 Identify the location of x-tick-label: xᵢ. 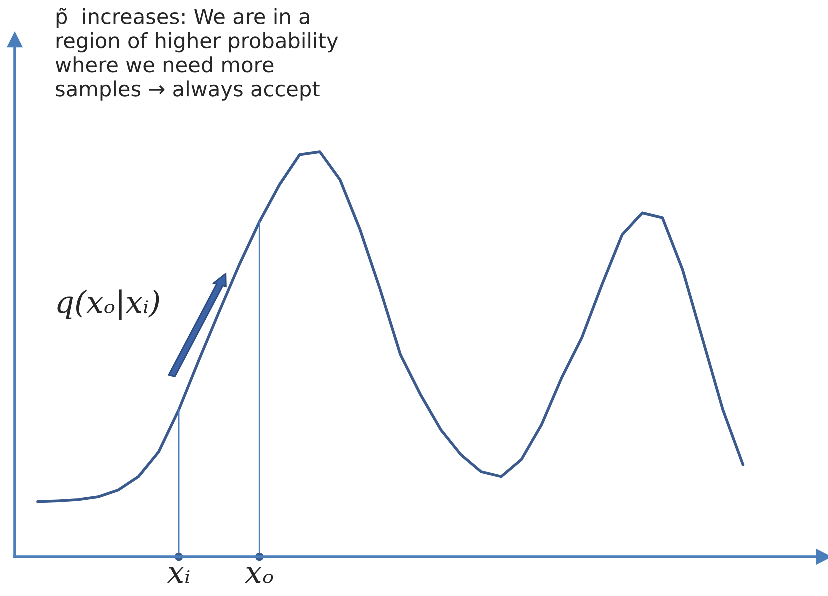
(178, 575).